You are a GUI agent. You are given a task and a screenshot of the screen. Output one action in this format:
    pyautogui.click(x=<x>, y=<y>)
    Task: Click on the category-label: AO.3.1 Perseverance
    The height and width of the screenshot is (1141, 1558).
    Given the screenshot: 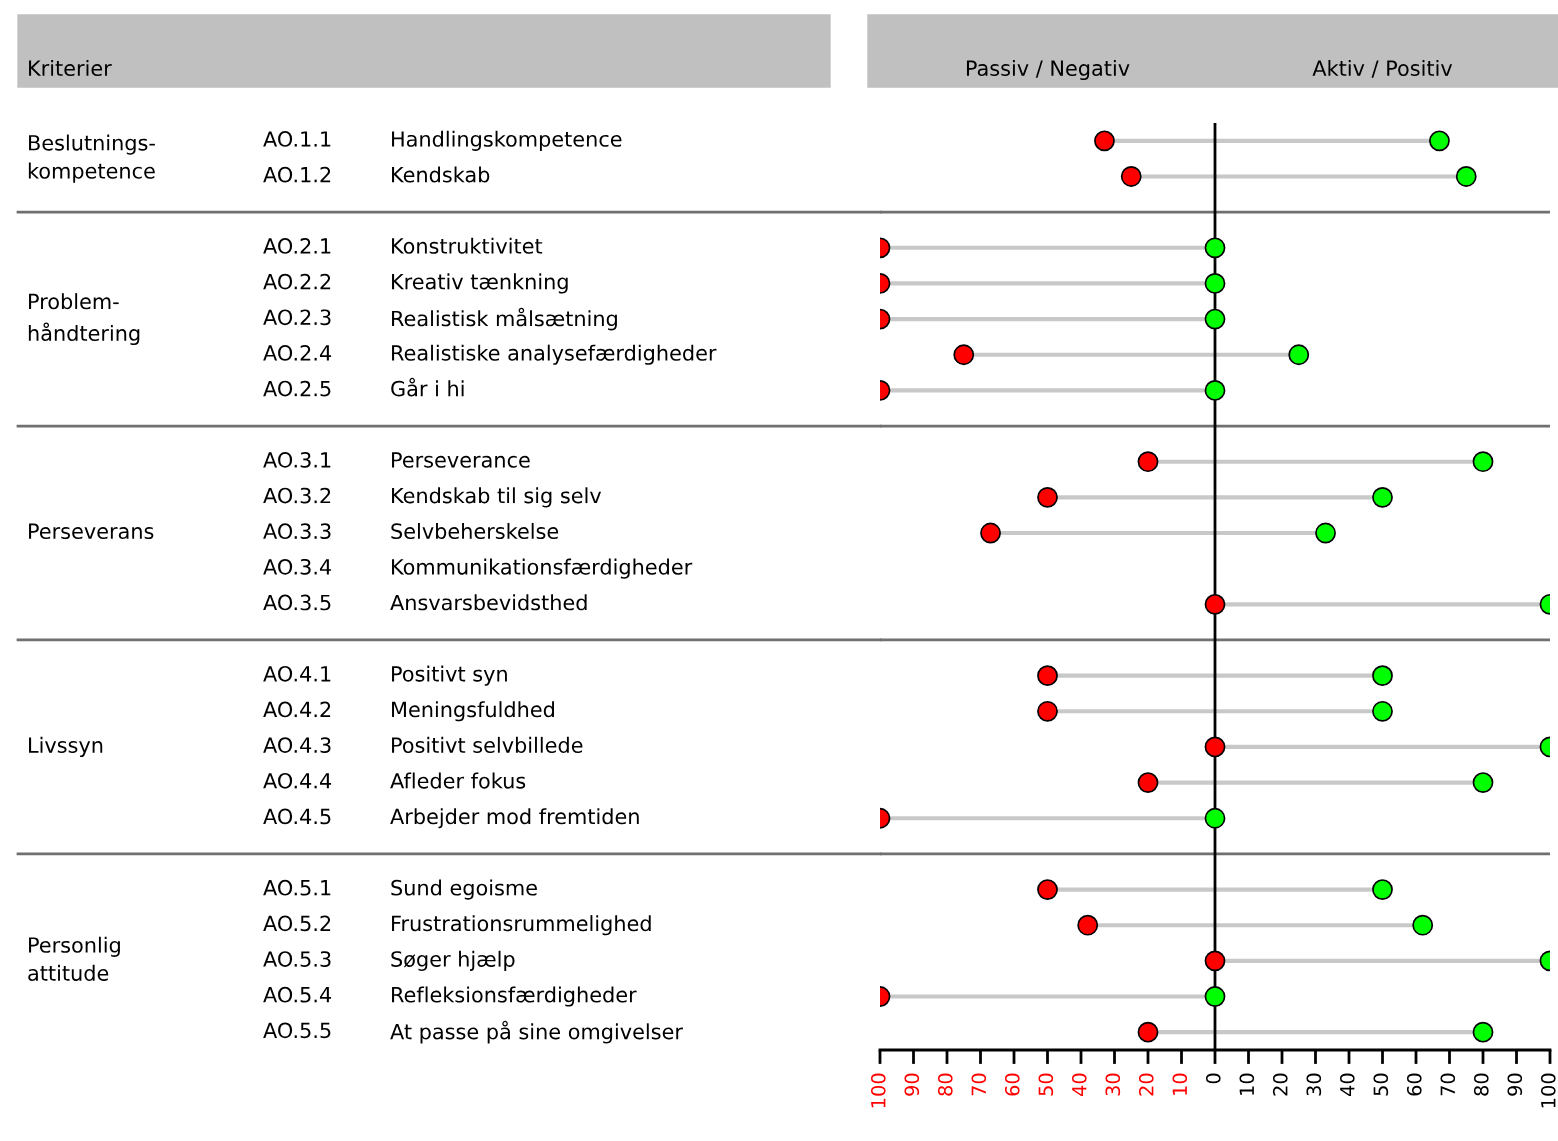 What is the action you would take?
    pyautogui.click(x=396, y=460)
    